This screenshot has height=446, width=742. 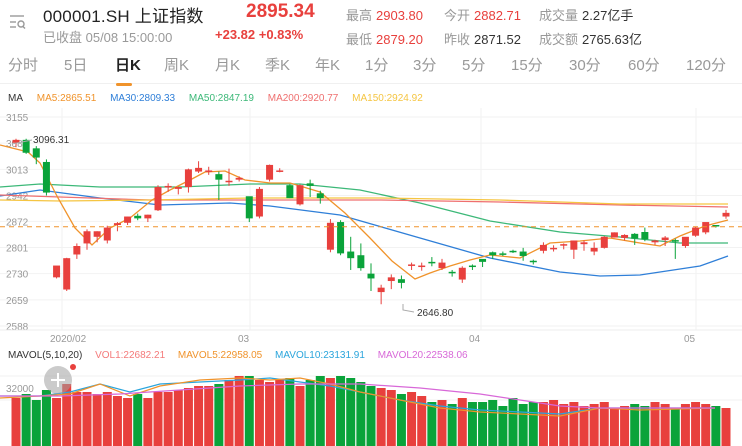 I want to click on market-status: 已收盘 05/08 15:00:00, so click(x=108, y=37).